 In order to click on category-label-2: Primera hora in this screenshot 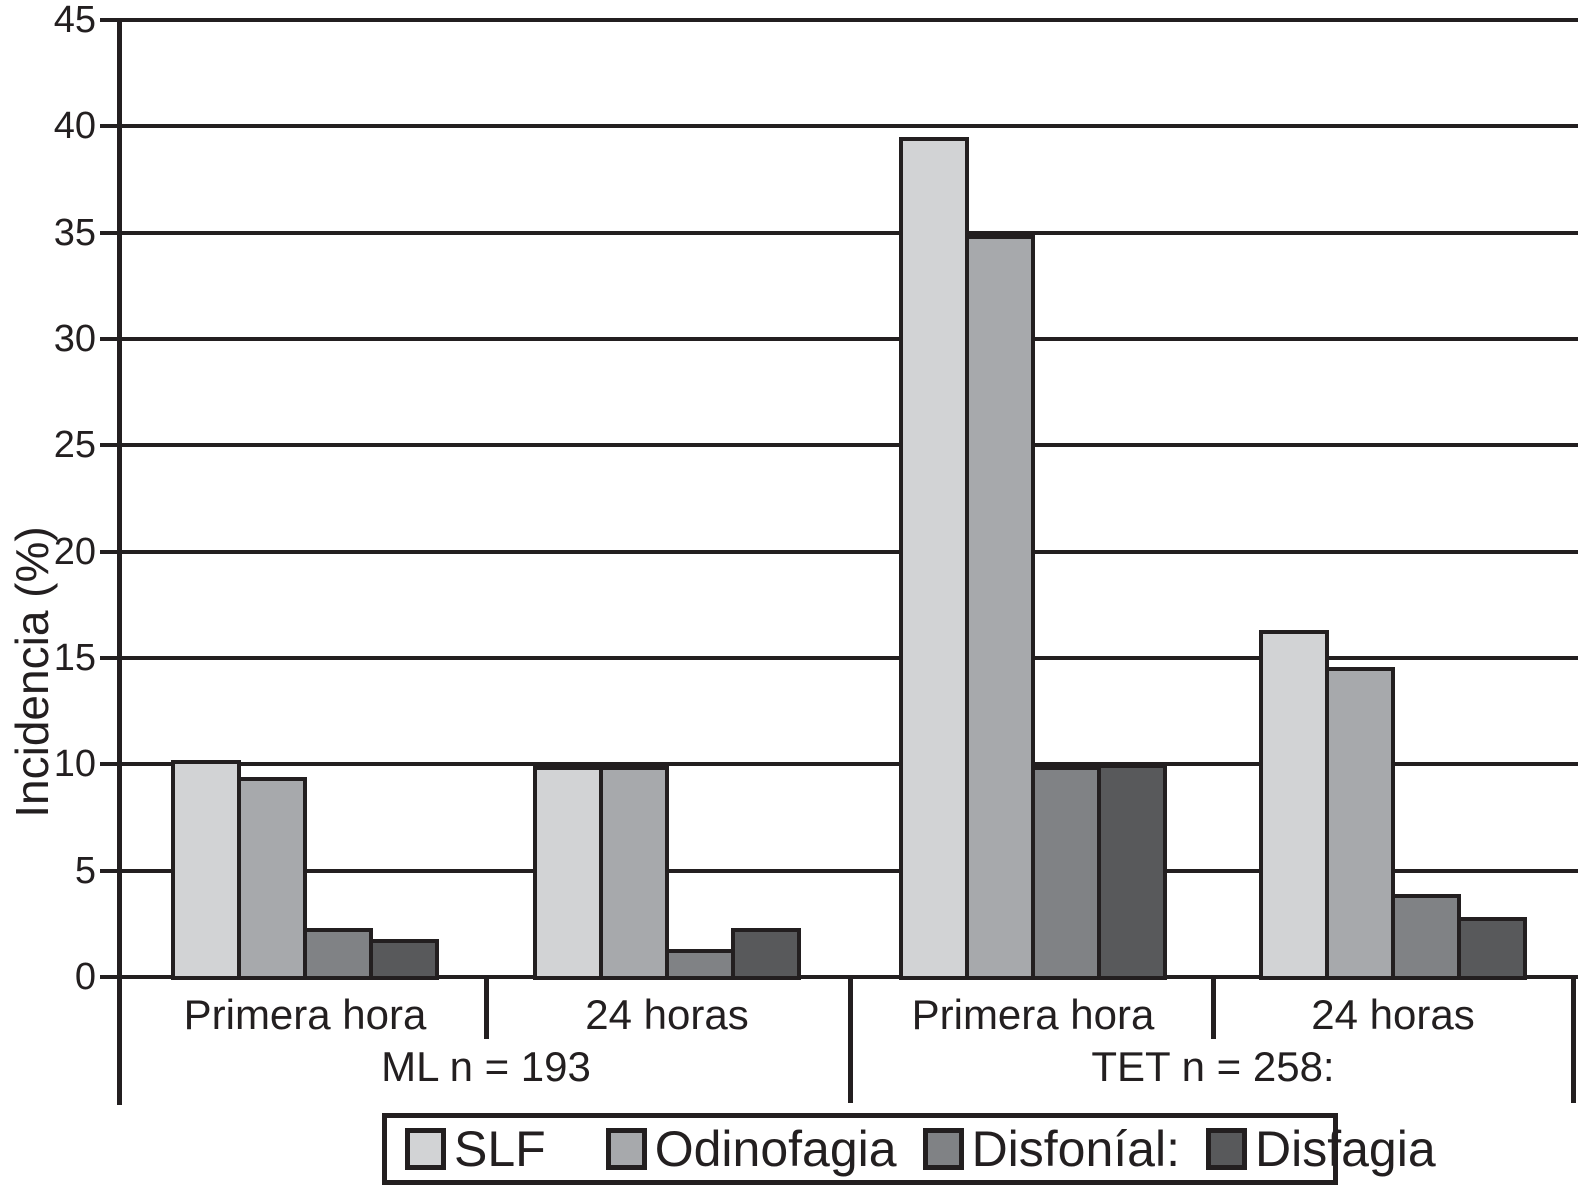, I will do `click(1033, 1014)`.